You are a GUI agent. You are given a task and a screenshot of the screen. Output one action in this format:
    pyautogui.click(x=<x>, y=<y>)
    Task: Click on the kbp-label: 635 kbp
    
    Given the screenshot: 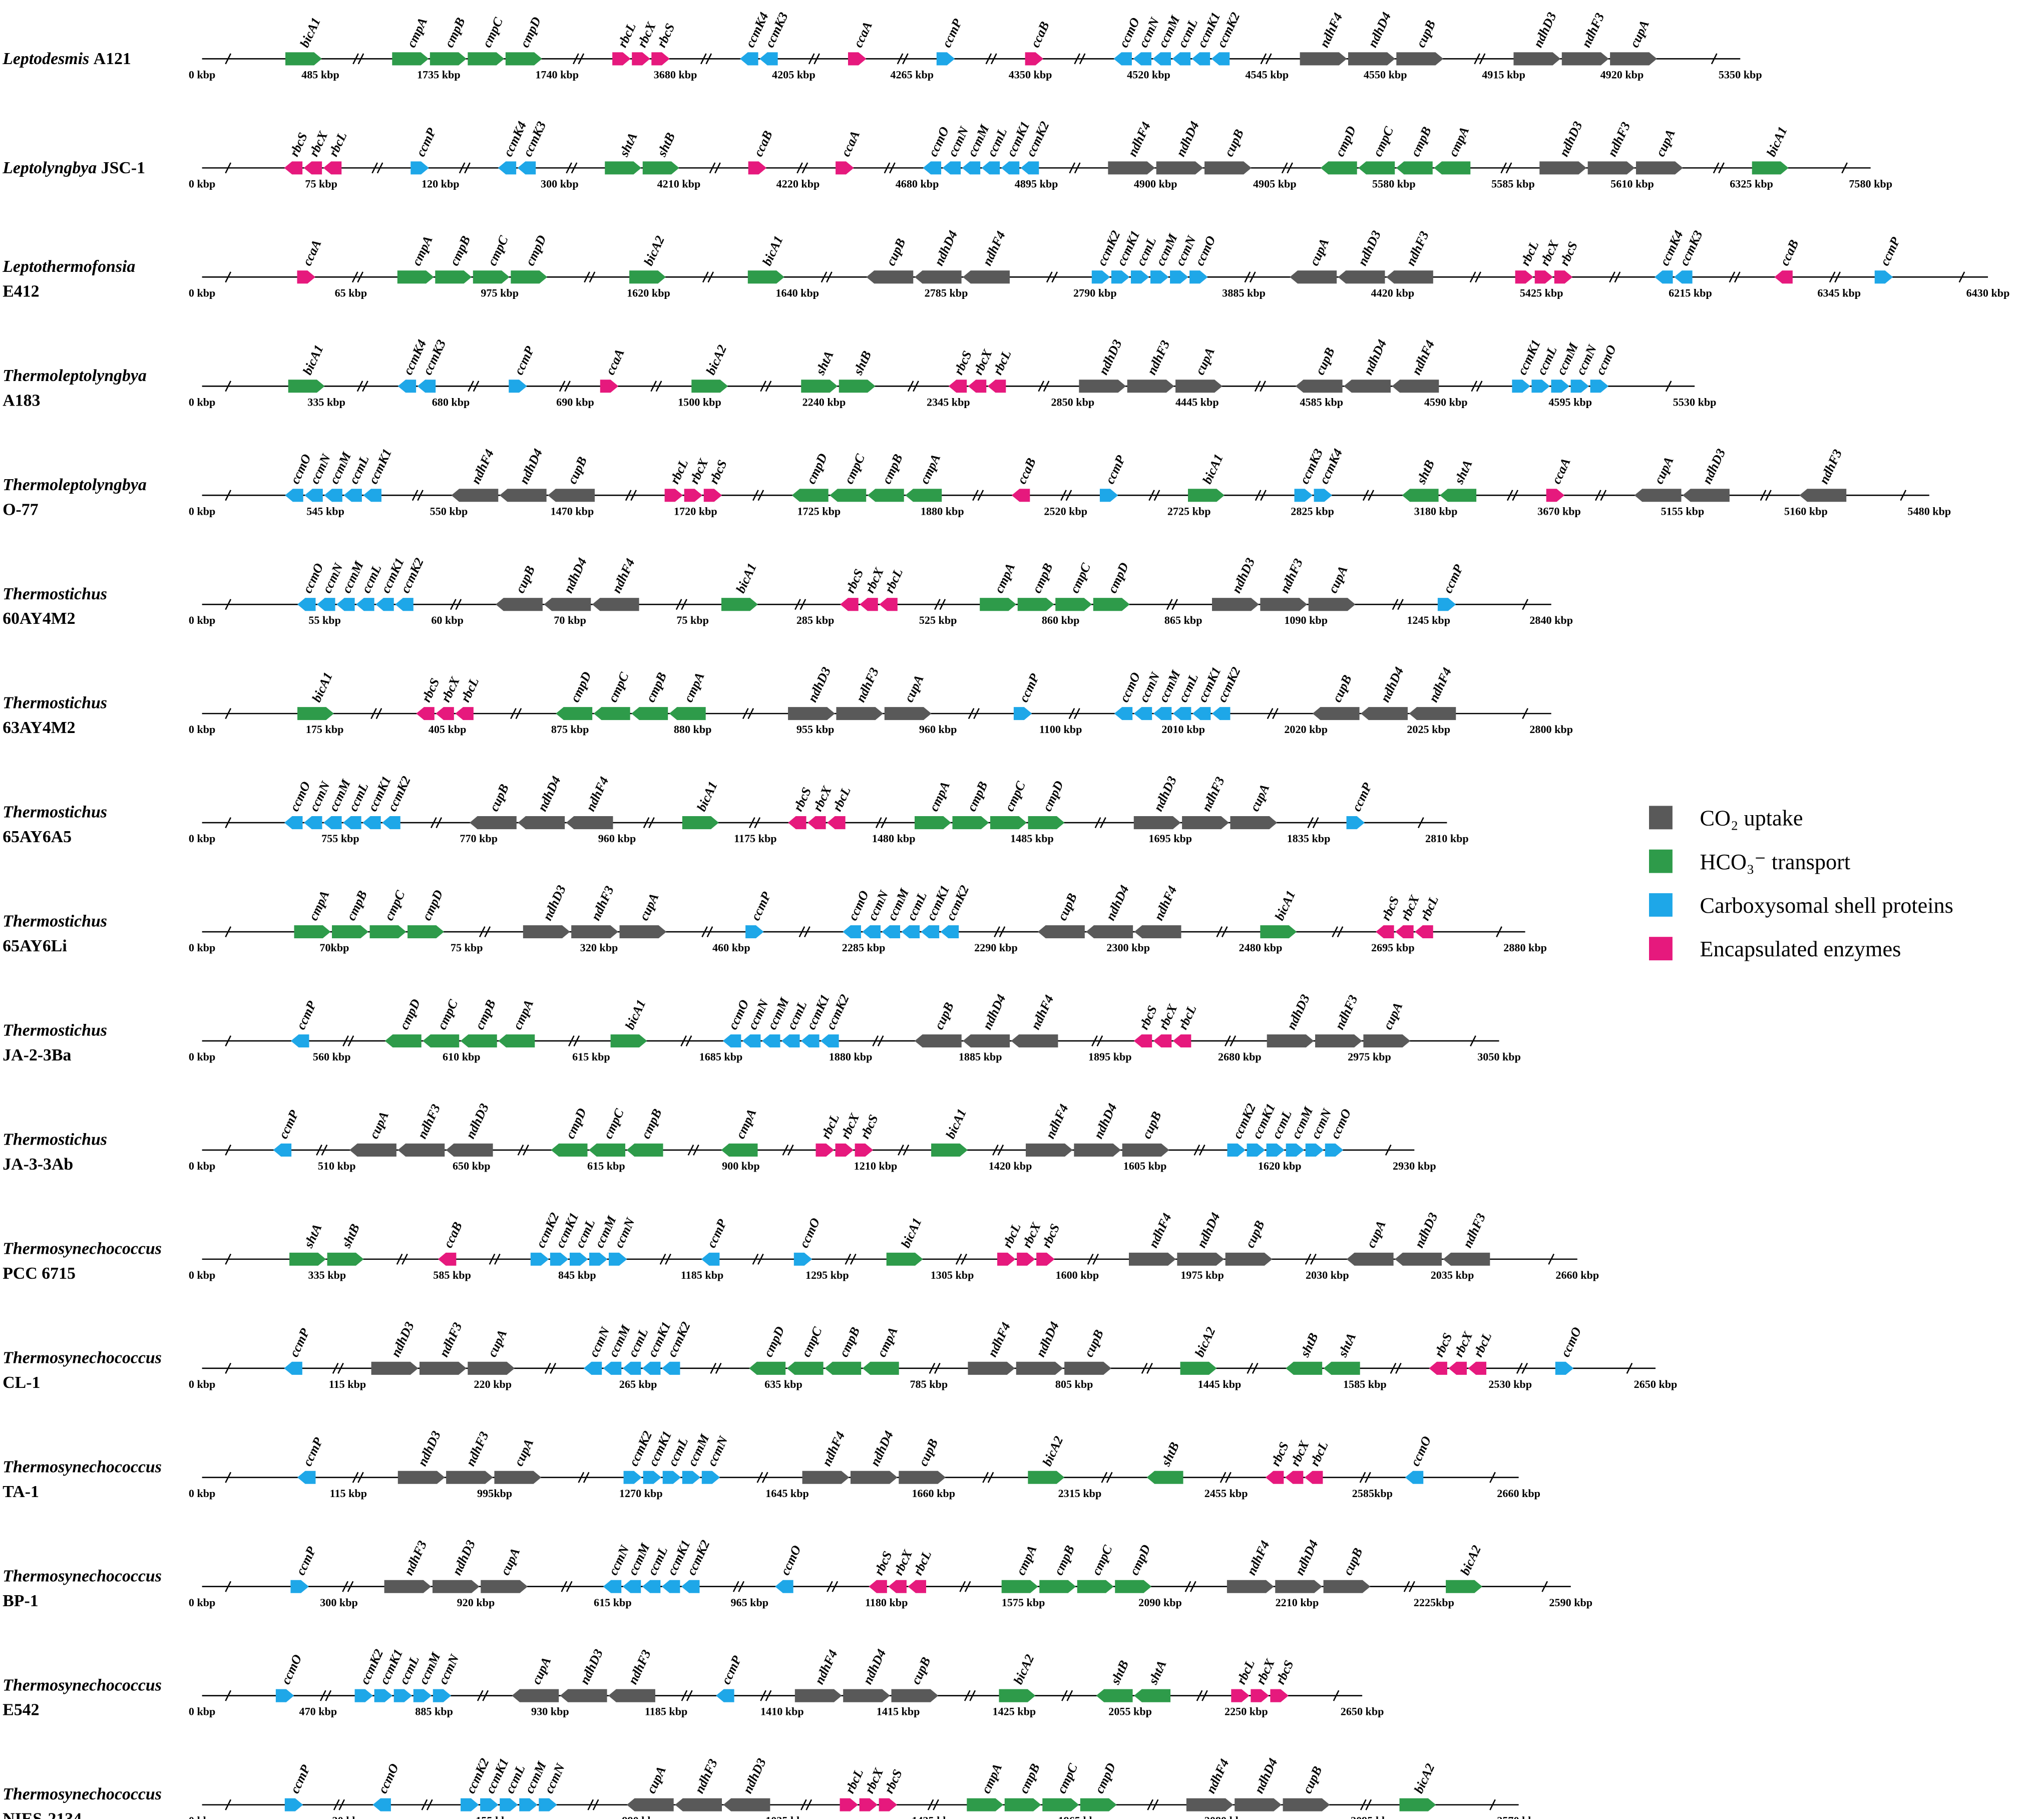 What is the action you would take?
    pyautogui.click(x=783, y=1384)
    